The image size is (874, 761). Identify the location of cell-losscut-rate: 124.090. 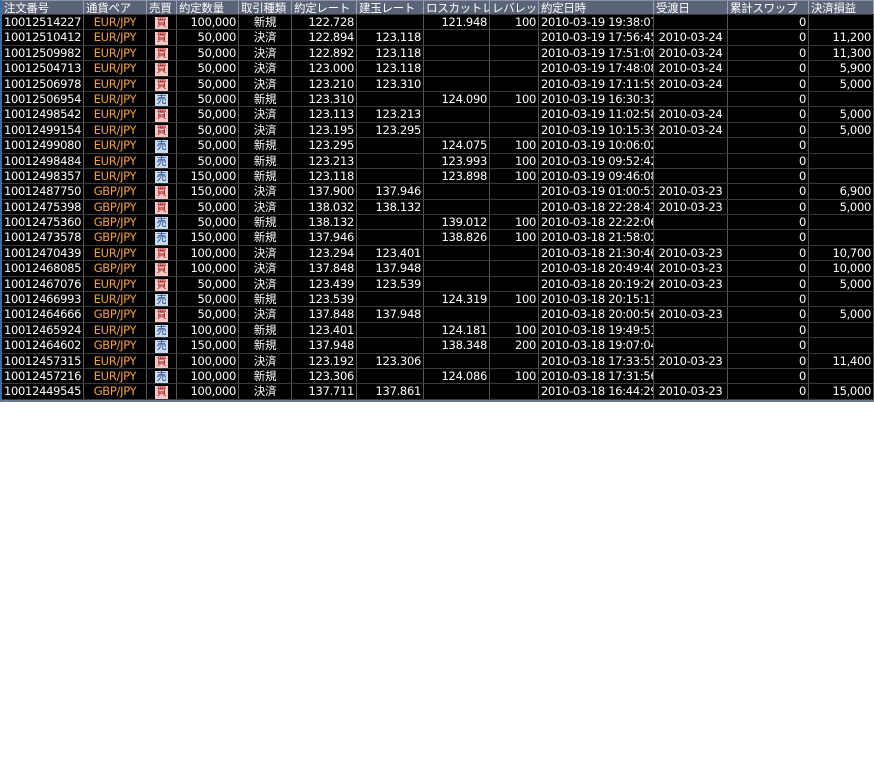
(457, 99).